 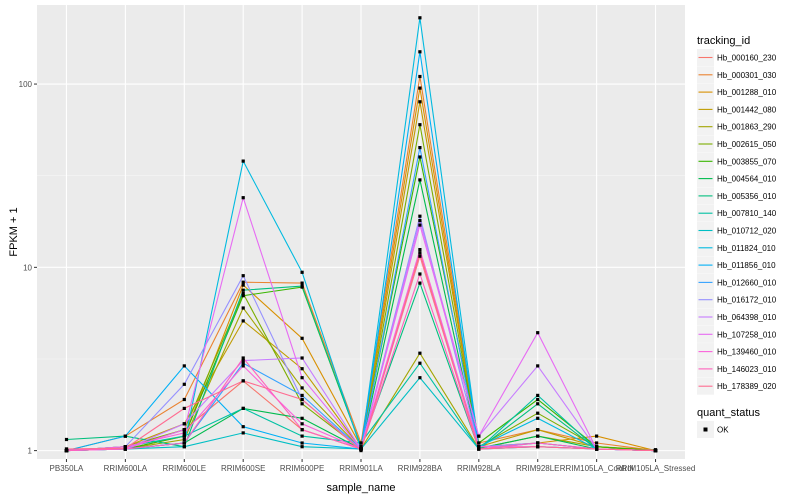 I want to click on x-tick-label: RRIM600PE, so click(x=302, y=468).